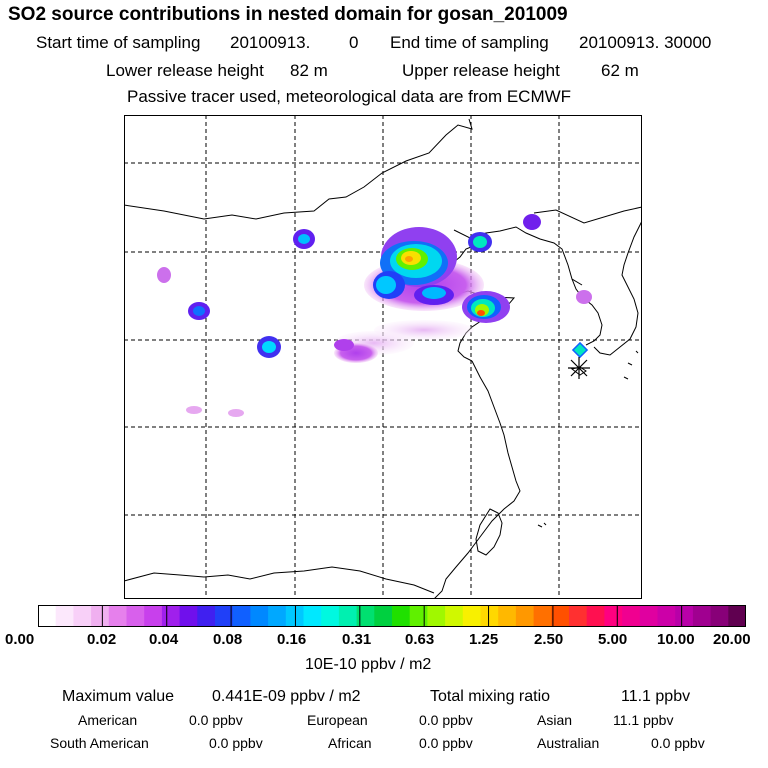  Describe the element at coordinates (357, 639) in the screenshot. I see `colorbar-tick-label: 0.31` at that location.